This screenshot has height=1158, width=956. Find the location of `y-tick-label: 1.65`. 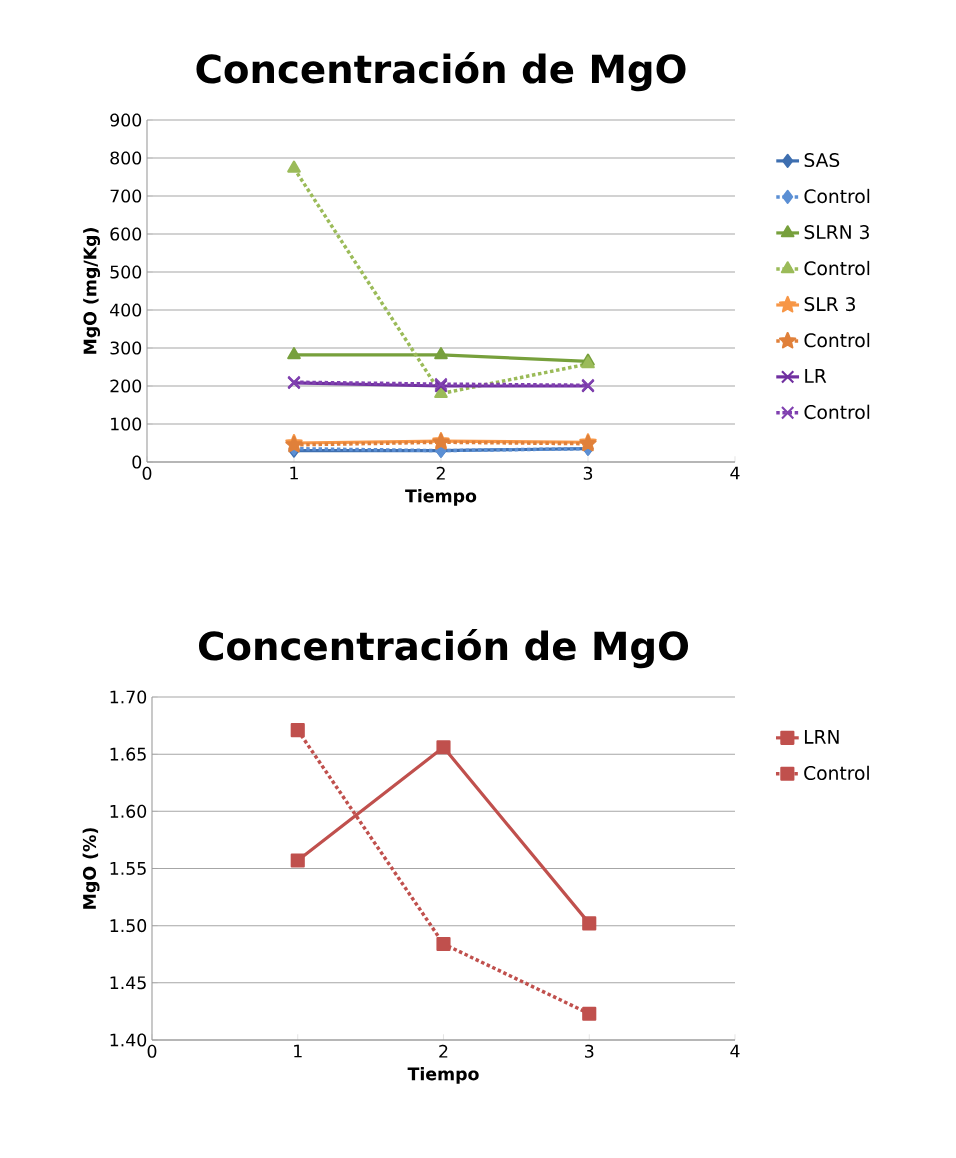

y-tick-label: 1.65 is located at coordinates (128, 754).